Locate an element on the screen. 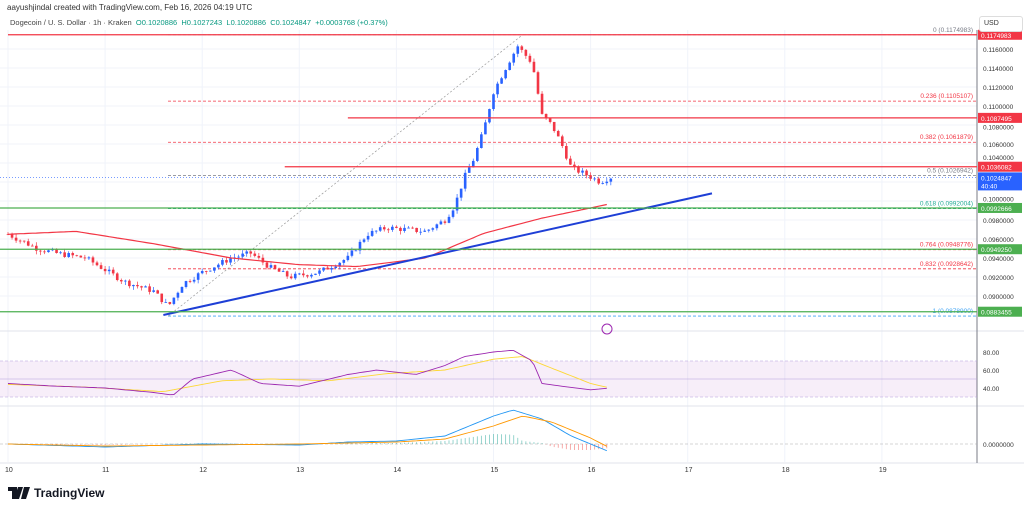 The image size is (1024, 509). rsi-tick-label: 40.00 is located at coordinates (991, 389).